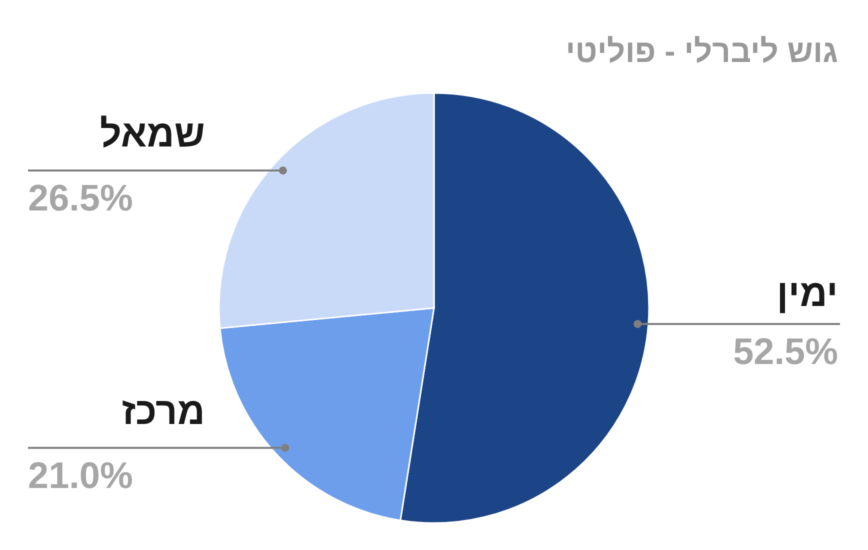  What do you see at coordinates (702, 51) in the screenshot?
I see `chart-title: גוש ליברלי - פוליטי` at bounding box center [702, 51].